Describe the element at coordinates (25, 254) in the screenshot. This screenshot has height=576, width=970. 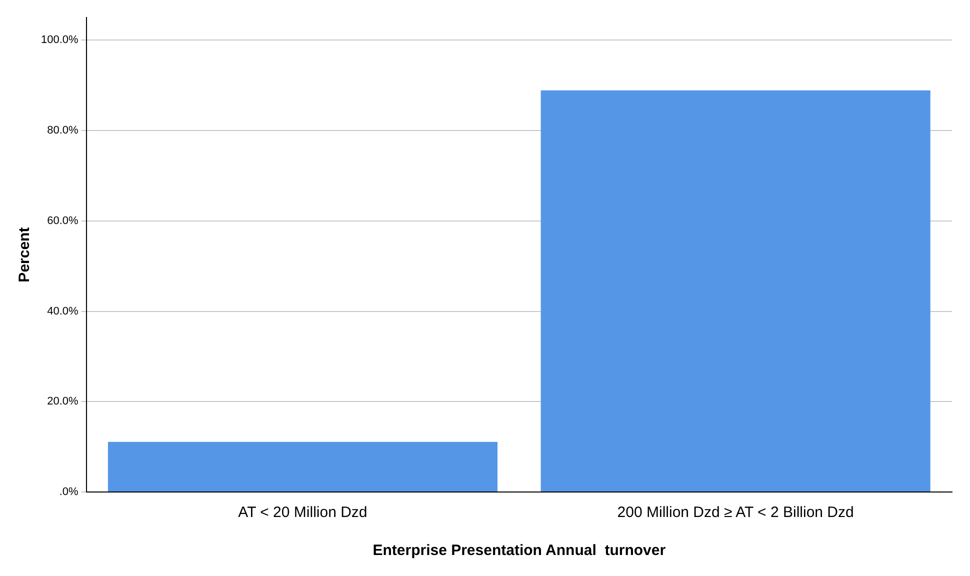
I see `y-axis-title: Percent` at that location.